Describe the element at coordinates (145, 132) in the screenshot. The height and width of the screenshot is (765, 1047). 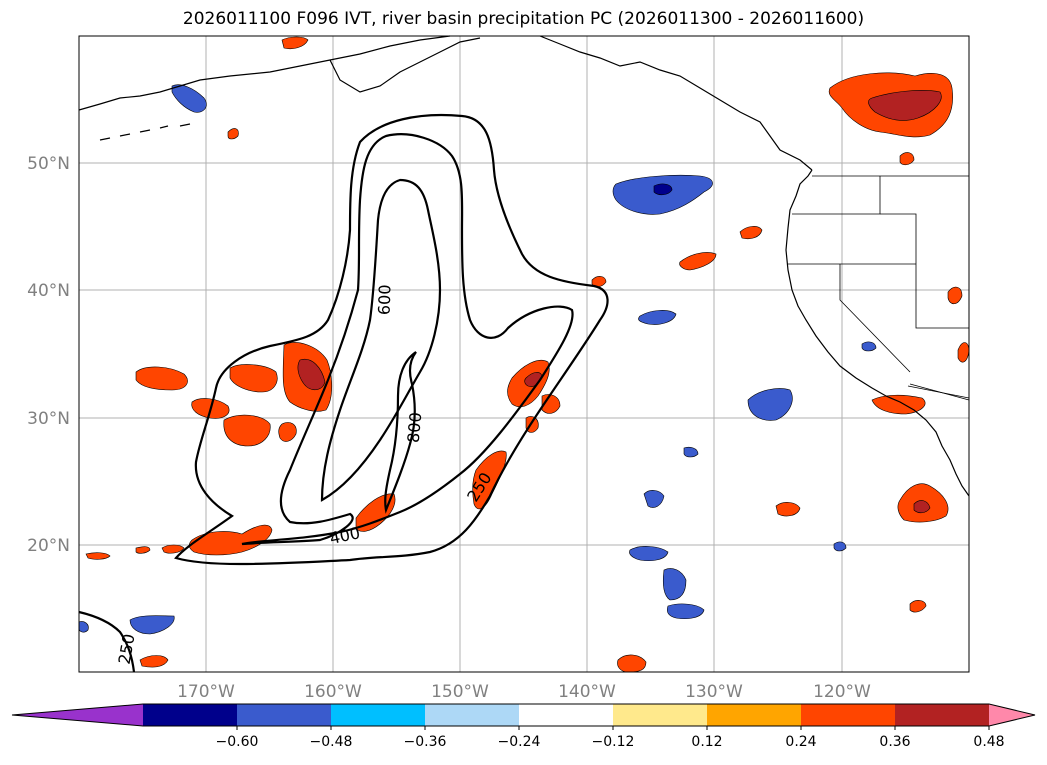
I see `coastline-aleutians` at that location.